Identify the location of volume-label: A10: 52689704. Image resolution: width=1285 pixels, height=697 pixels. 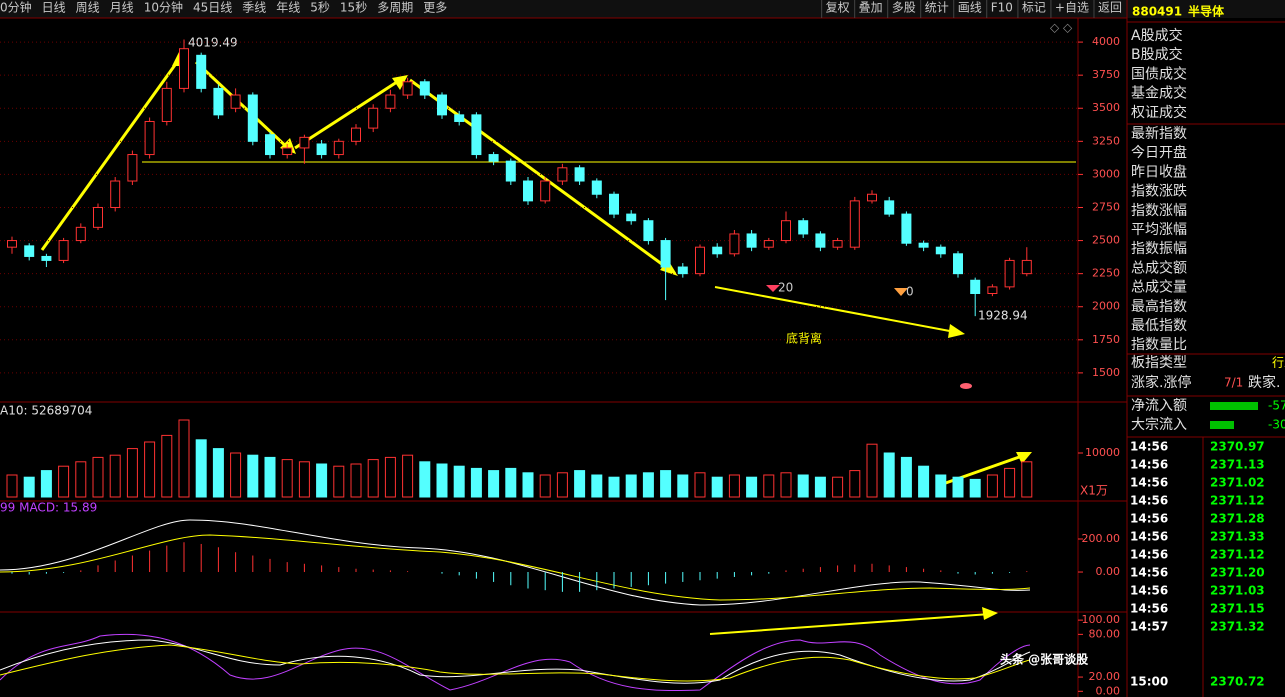
(46, 411).